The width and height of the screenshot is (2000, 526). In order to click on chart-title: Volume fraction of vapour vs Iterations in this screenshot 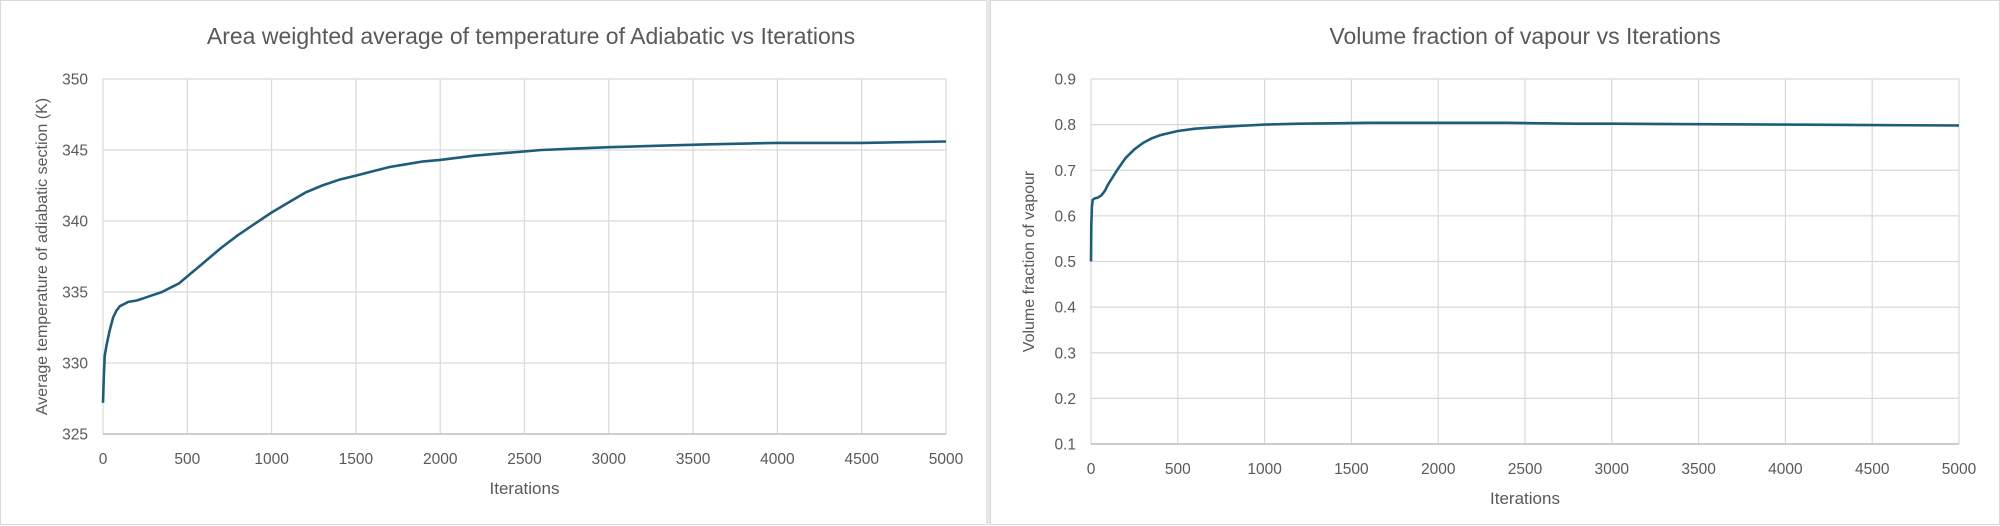, I will do `click(1524, 36)`.